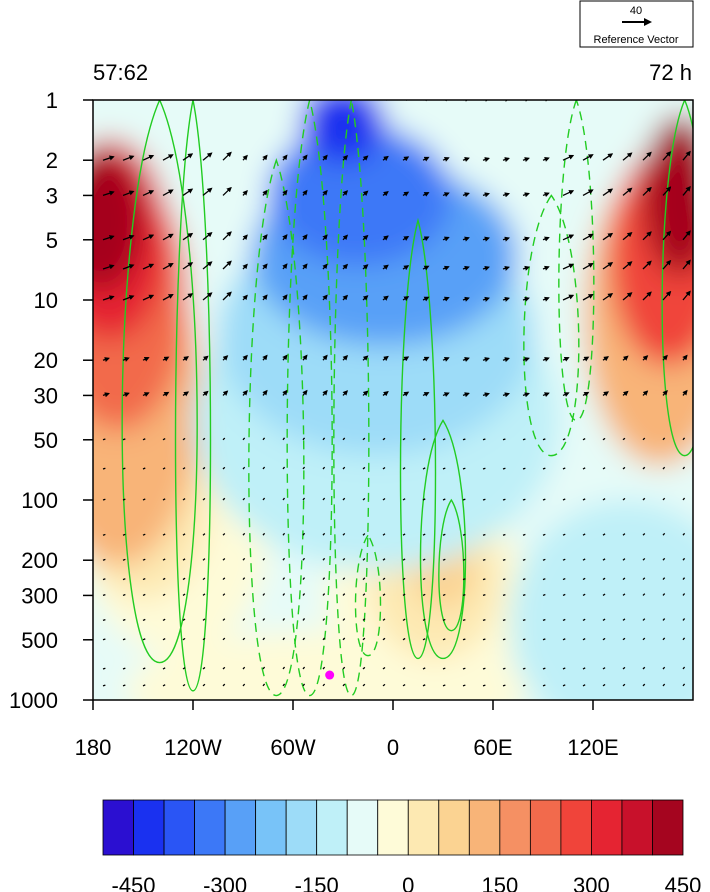 The image size is (710, 892). I want to click on y-tick-label: 50, so click(46, 440).